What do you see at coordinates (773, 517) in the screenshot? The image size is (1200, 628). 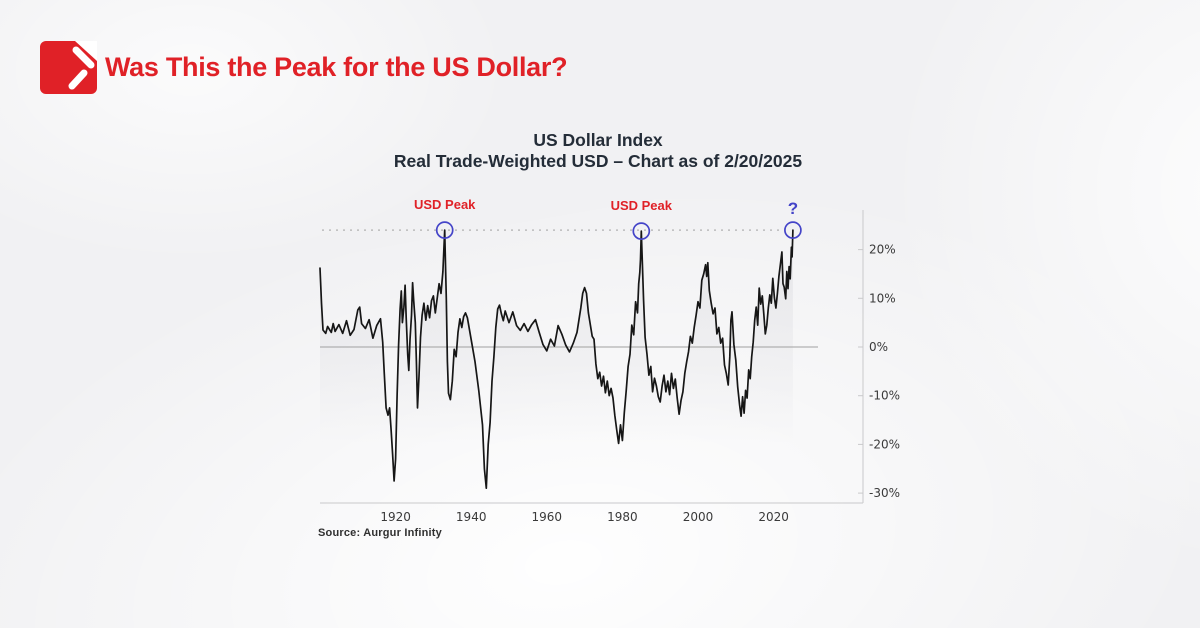 I see `x-tick-label: 2020` at bounding box center [773, 517].